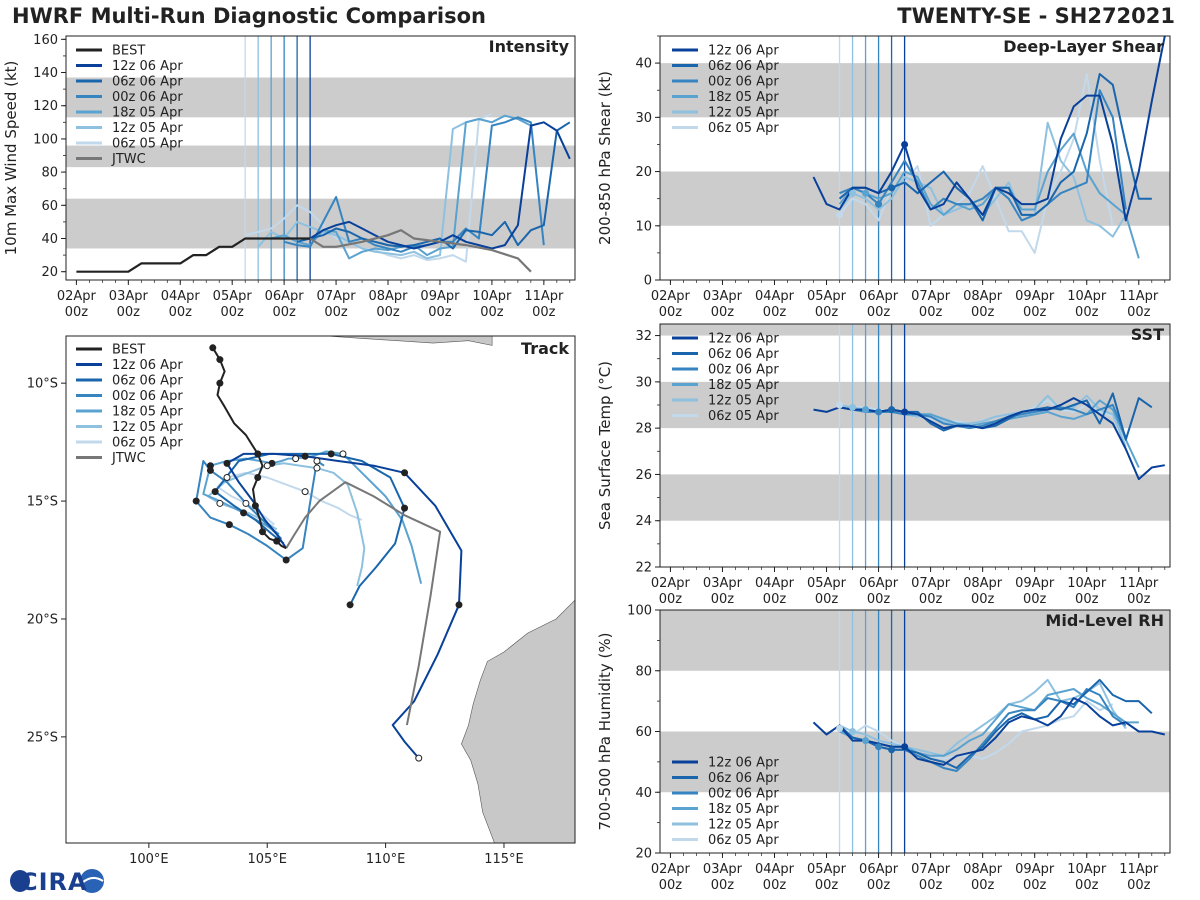  What do you see at coordinates (1035, 296) in the screenshot?
I see `x-tick-label: 09Apr` at bounding box center [1035, 296].